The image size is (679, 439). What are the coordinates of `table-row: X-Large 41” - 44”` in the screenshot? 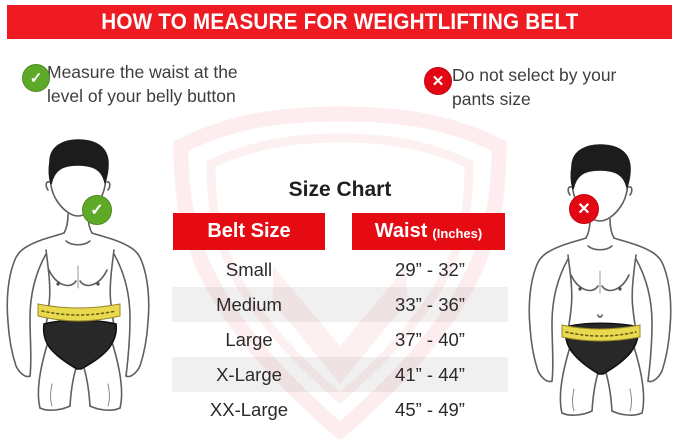 It's located at (340, 374).